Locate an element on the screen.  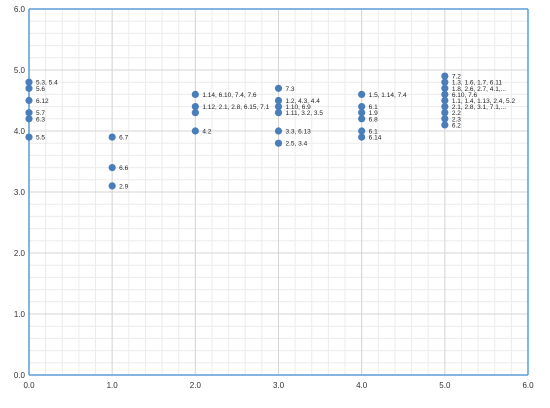
data-label: 2.9 is located at coordinates (123, 186).